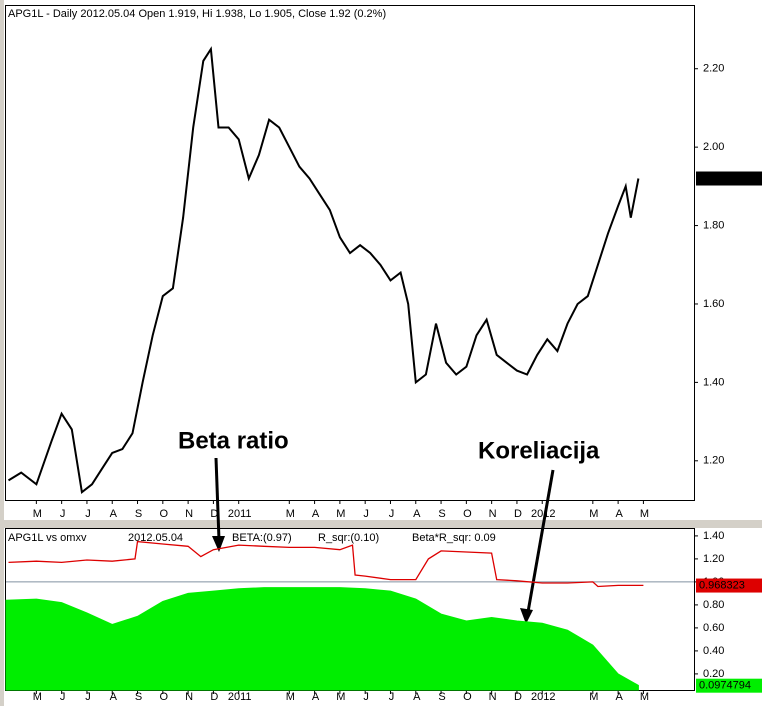  I want to click on panel-title: APG1L vs omxv, so click(47, 538).